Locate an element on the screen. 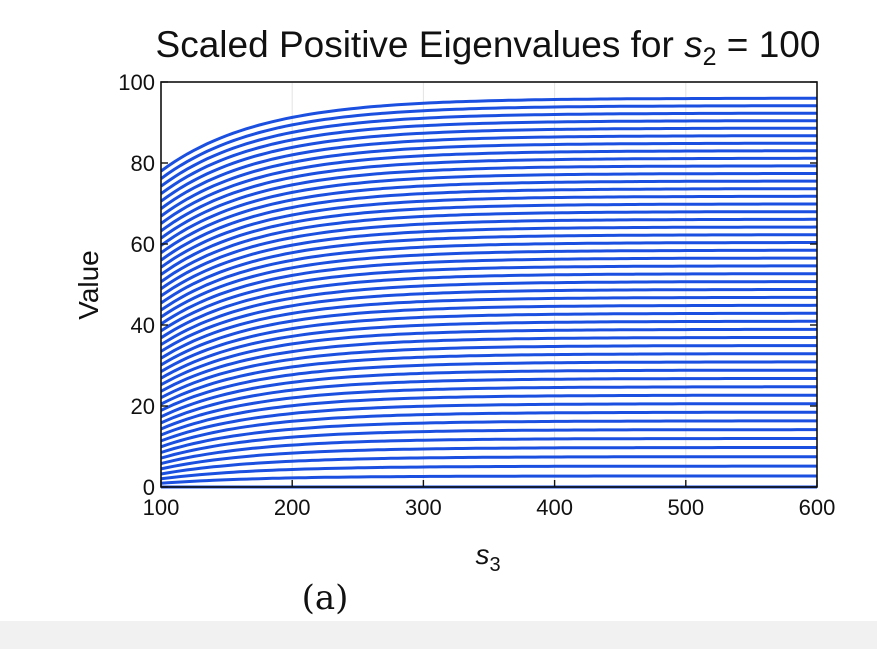 This screenshot has width=877, height=649. chart-title-sub: 2 is located at coordinates (710, 57).